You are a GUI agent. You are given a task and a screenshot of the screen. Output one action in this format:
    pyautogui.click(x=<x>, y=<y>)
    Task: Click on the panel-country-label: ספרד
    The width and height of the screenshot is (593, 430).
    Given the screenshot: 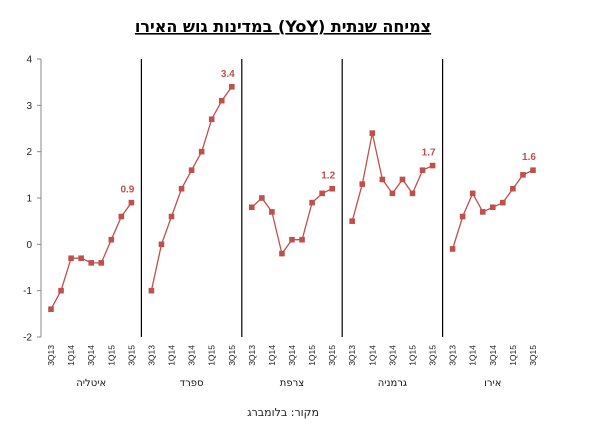 What is the action you would take?
    pyautogui.click(x=192, y=383)
    